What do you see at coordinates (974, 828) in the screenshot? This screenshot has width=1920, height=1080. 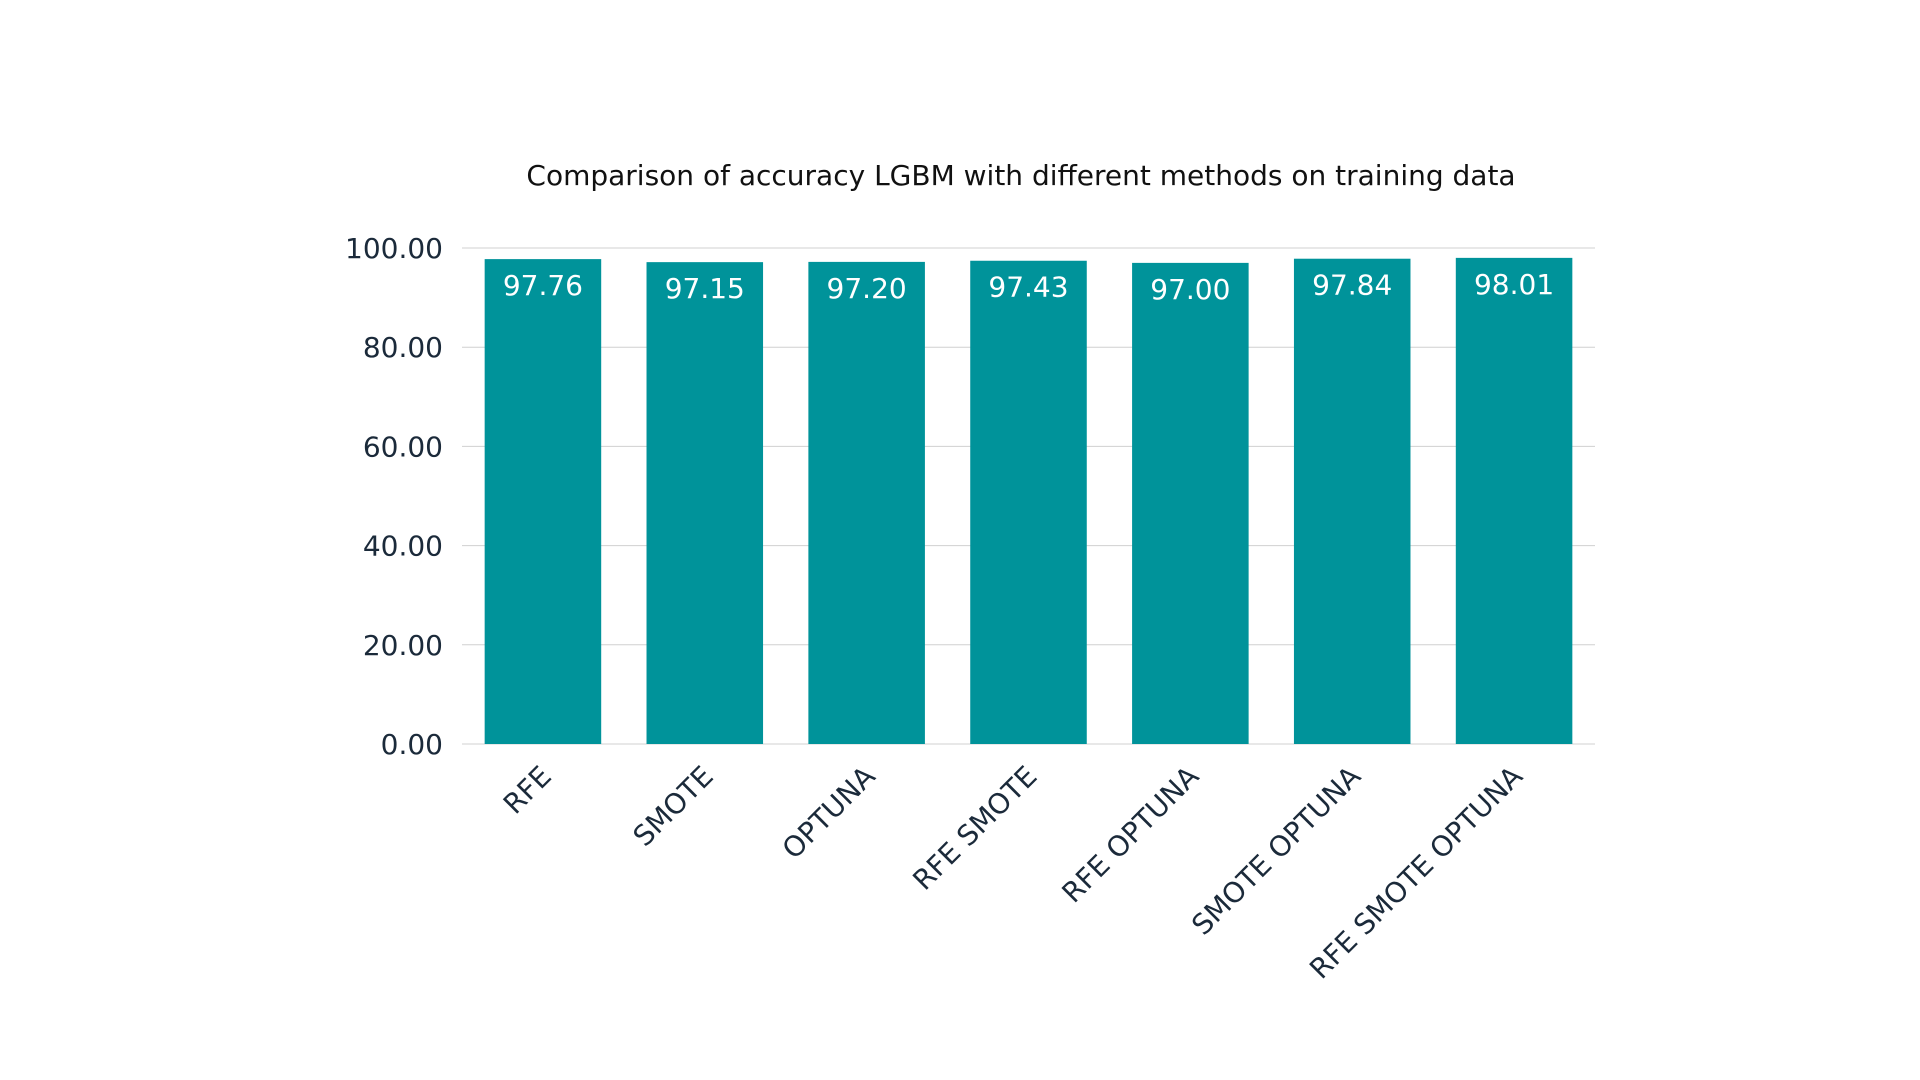 I see `x-tick-label: RFE SMOTE` at bounding box center [974, 828].